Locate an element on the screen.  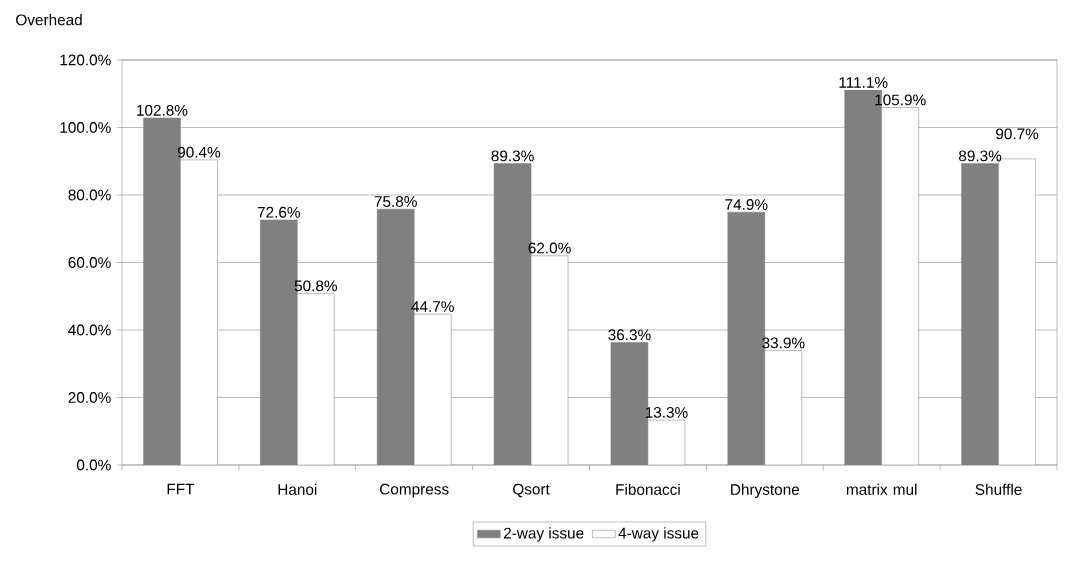
x-tick-label: Shuffle is located at coordinates (998, 489).